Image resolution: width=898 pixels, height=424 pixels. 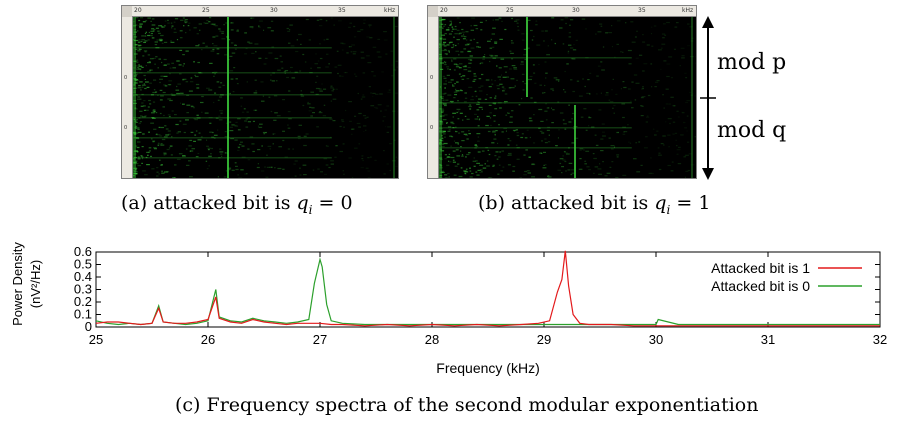 I want to click on x-tick-label: 26, so click(x=208, y=339).